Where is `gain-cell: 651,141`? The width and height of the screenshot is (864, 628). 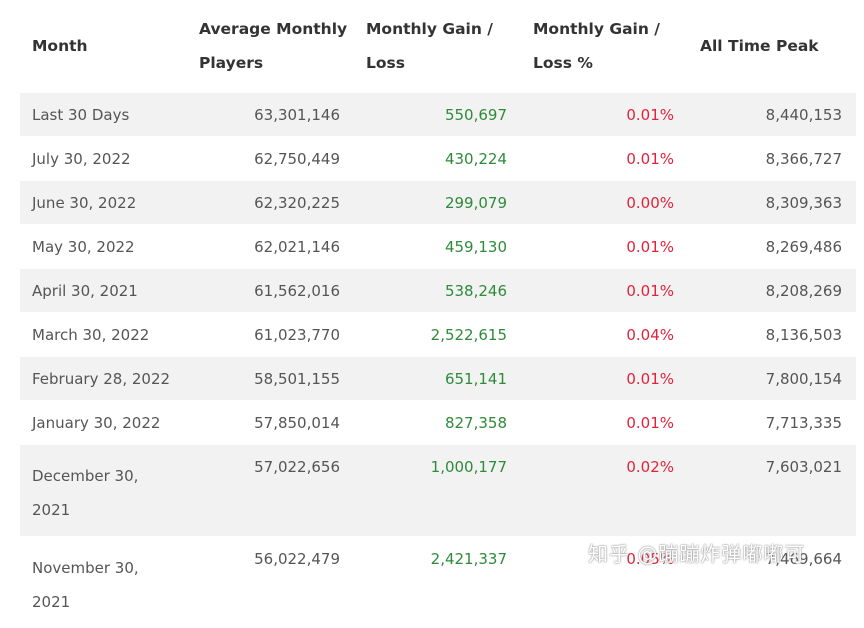
gain-cell: 651,141 is located at coordinates (437, 379).